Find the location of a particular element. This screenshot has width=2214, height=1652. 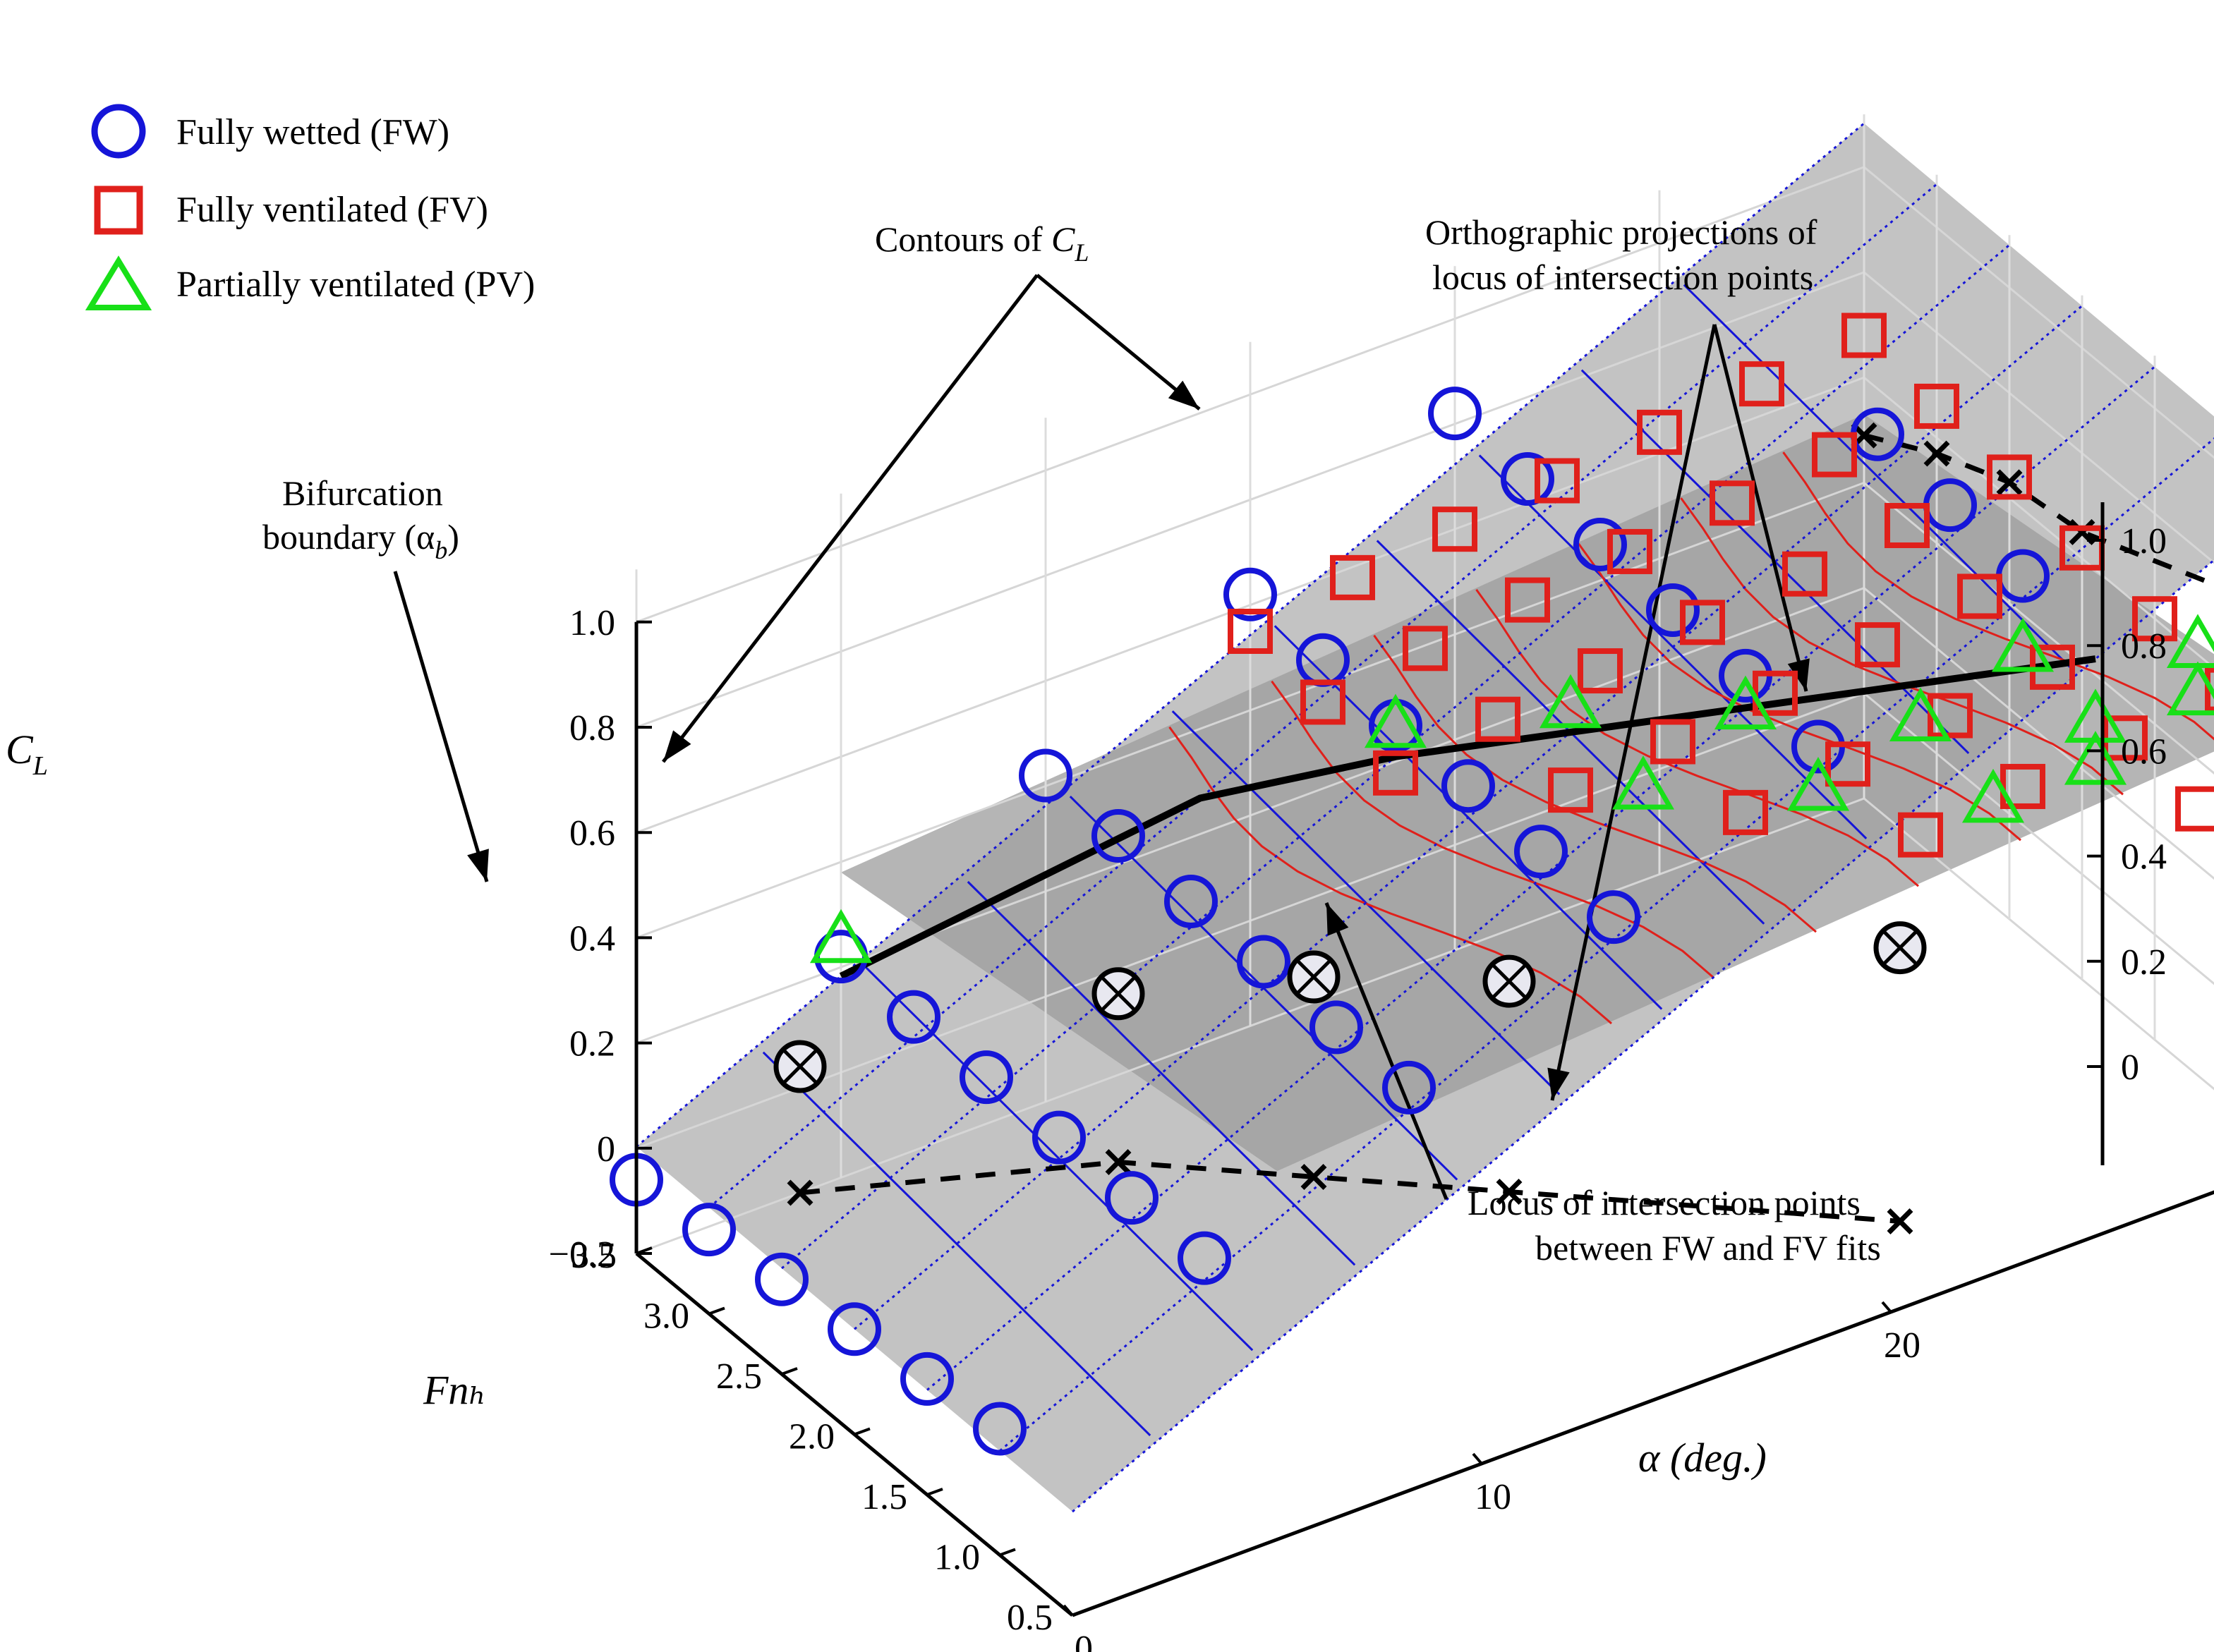

annotation-bif-1: Bifurcation is located at coordinates (362, 493).